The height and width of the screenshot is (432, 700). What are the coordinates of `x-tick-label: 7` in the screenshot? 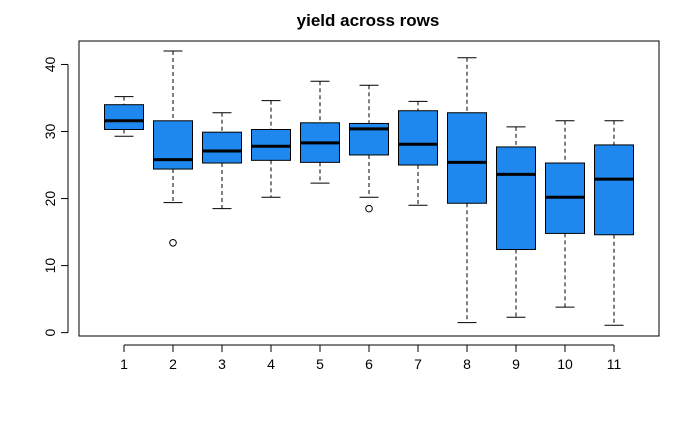 It's located at (418, 364).